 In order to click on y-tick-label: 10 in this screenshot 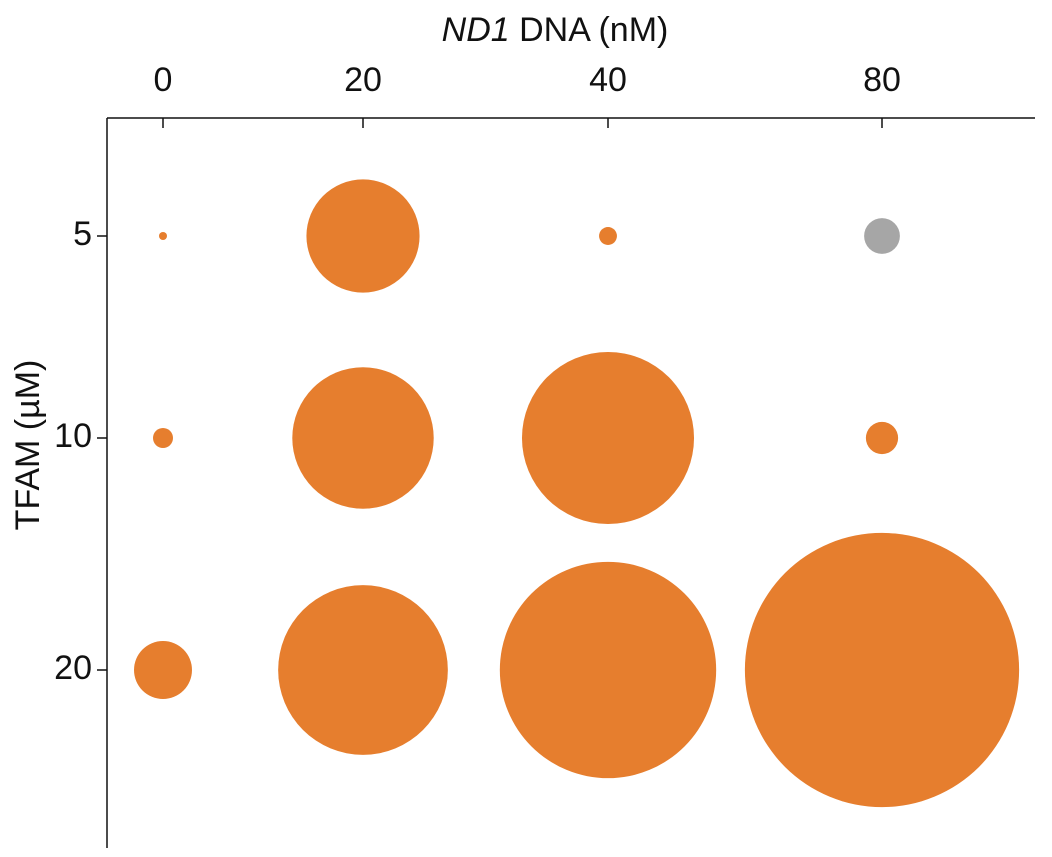, I will do `click(73, 436)`.